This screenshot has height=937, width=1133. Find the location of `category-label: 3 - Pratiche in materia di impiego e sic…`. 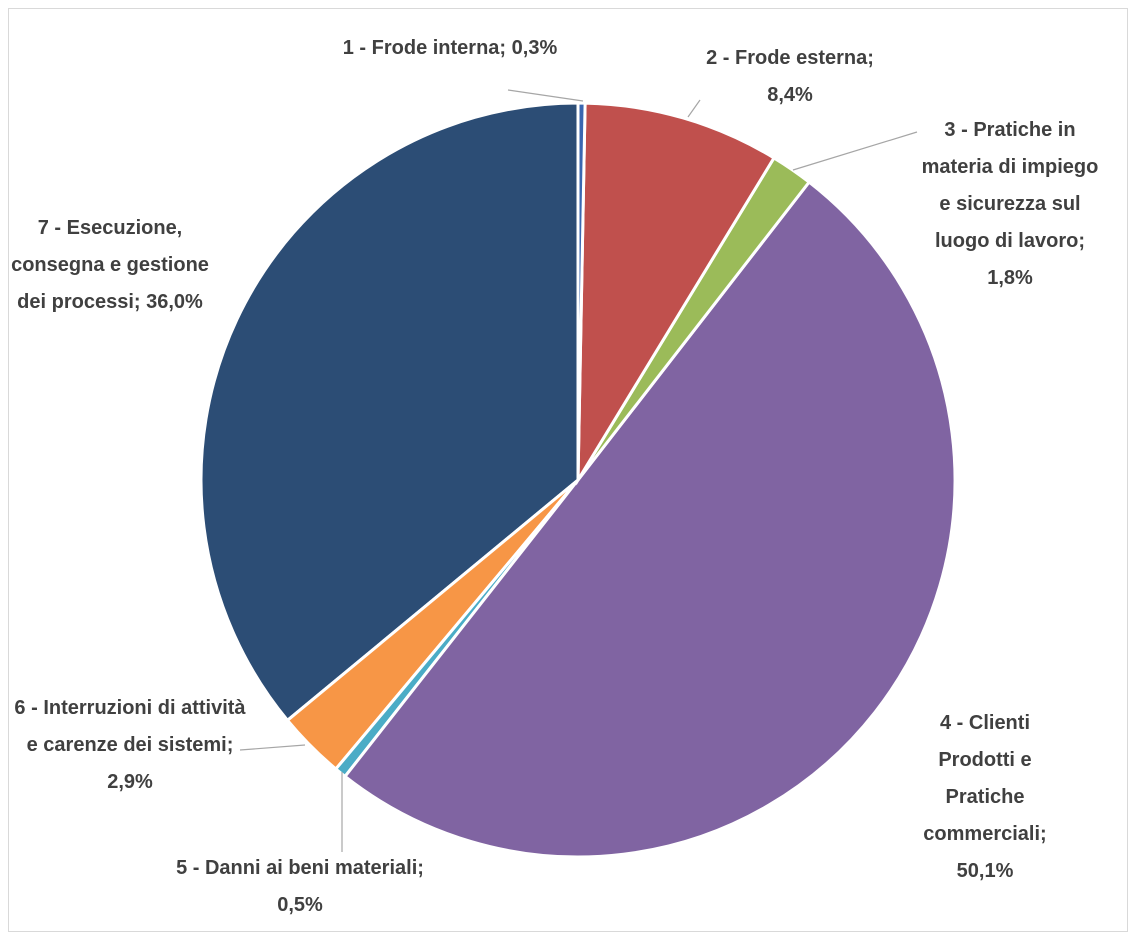

category-label: 3 - Pratiche in materia di impiego e sic… is located at coordinates (1010, 185).